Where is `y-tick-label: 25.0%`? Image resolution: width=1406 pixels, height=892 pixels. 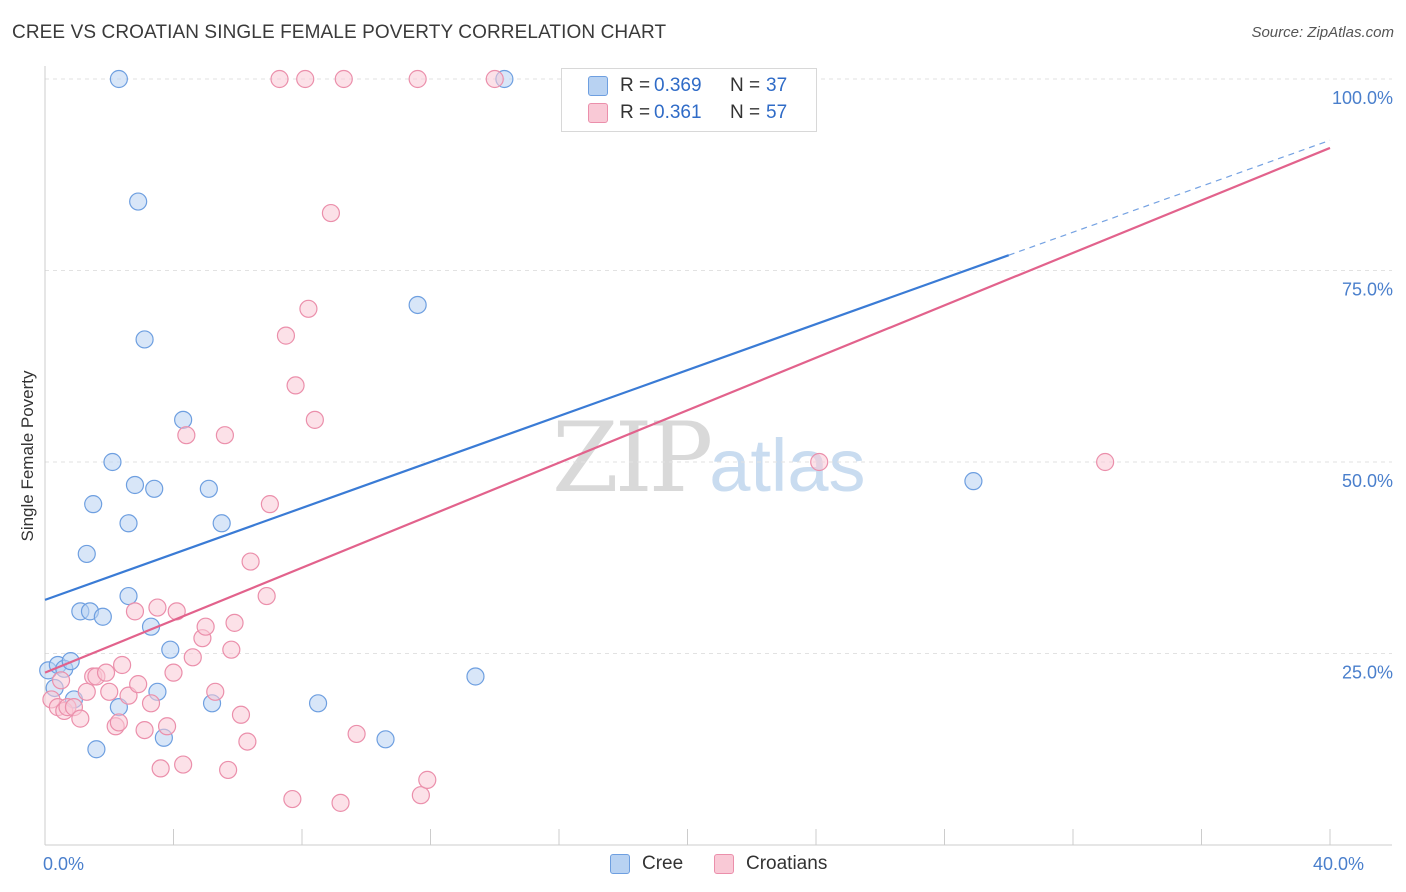
y-tick-label: 25.0% is located at coordinates (1367, 673).